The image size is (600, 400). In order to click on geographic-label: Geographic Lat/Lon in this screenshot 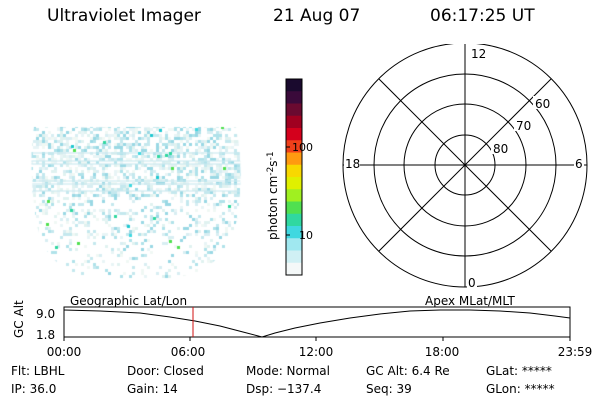, I will do `click(128, 301)`.